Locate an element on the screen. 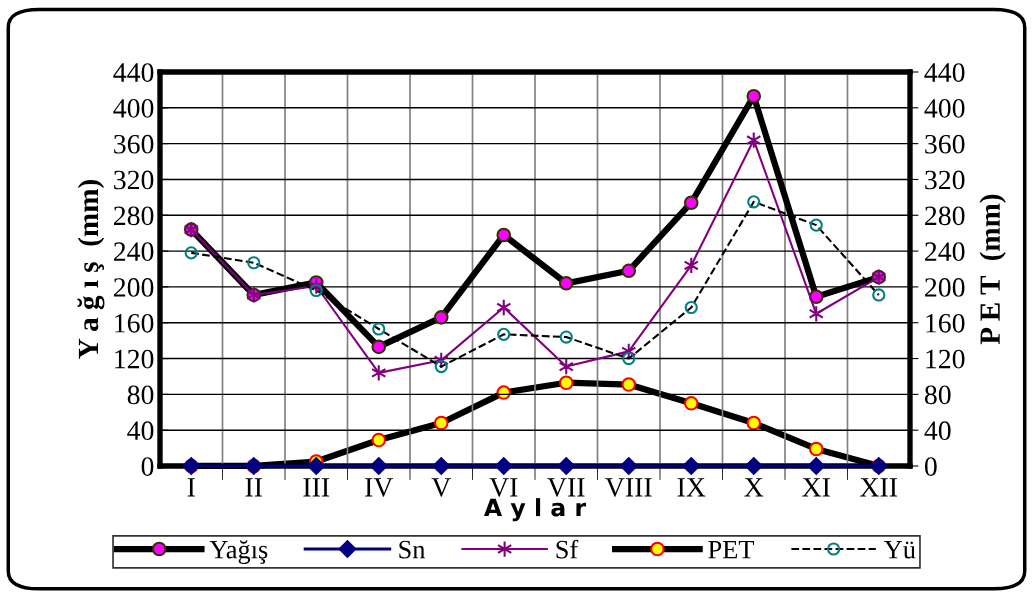 Image resolution: width=1033 pixels, height=596 pixels. y2-tick-label: 440 is located at coordinates (944, 72).